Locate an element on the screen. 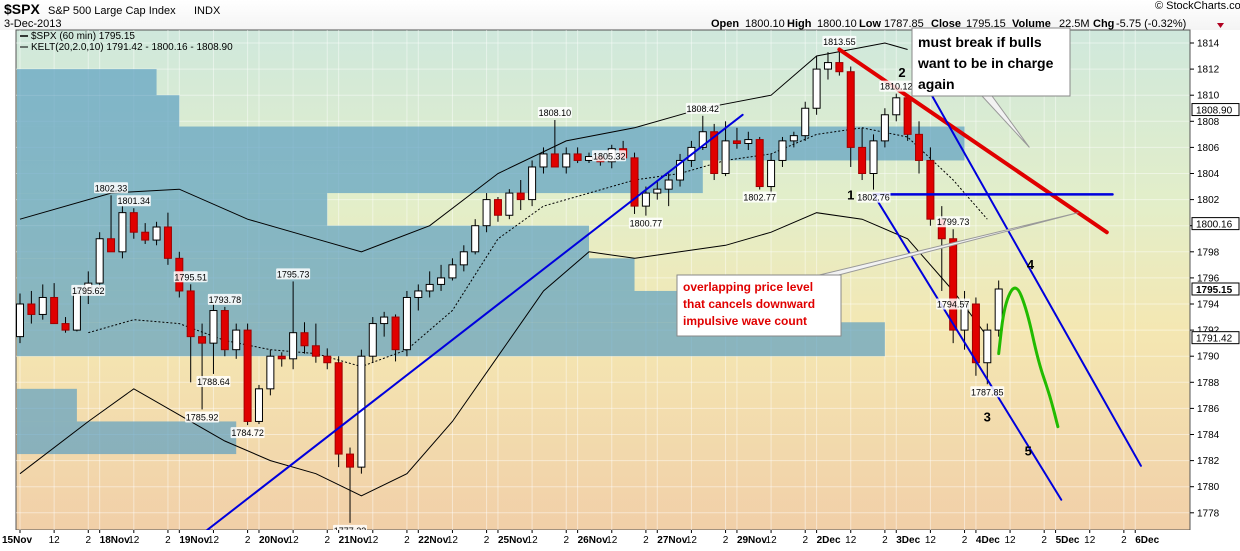  y-tick-label: 1796 is located at coordinates (1208, 278).